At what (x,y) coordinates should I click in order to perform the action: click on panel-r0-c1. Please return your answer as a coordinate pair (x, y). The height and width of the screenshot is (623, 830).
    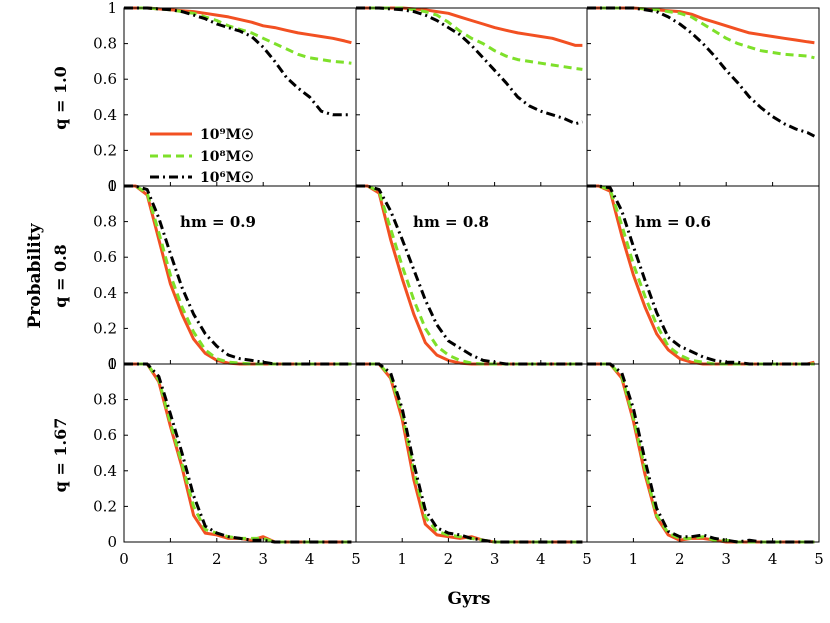
    Looking at the image, I should click on (471, 96).